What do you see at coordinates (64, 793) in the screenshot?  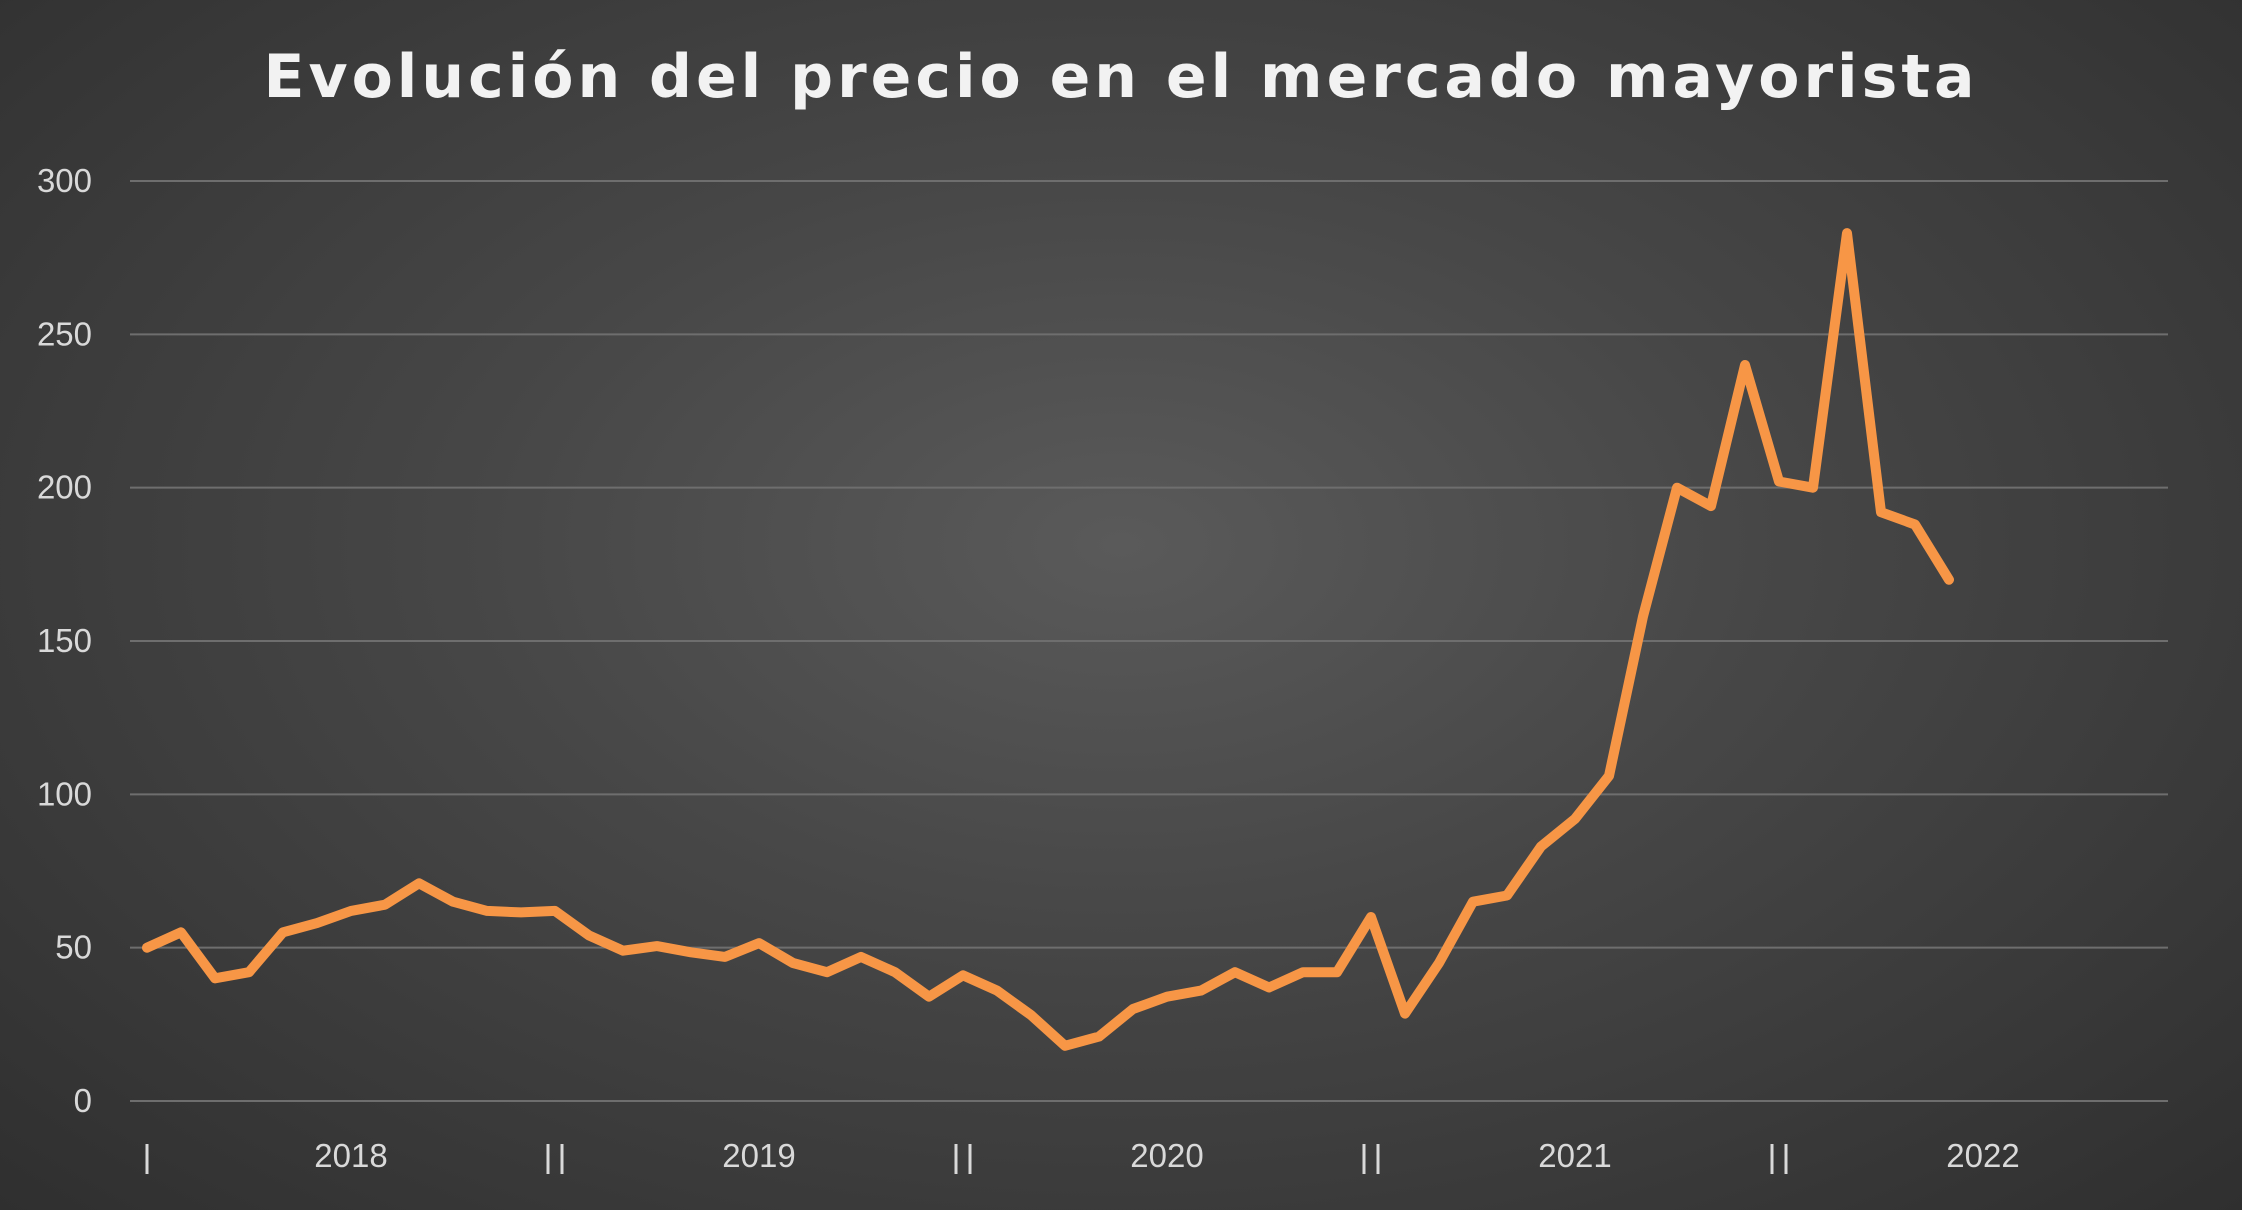 I see `y-tick-label: 100` at bounding box center [64, 793].